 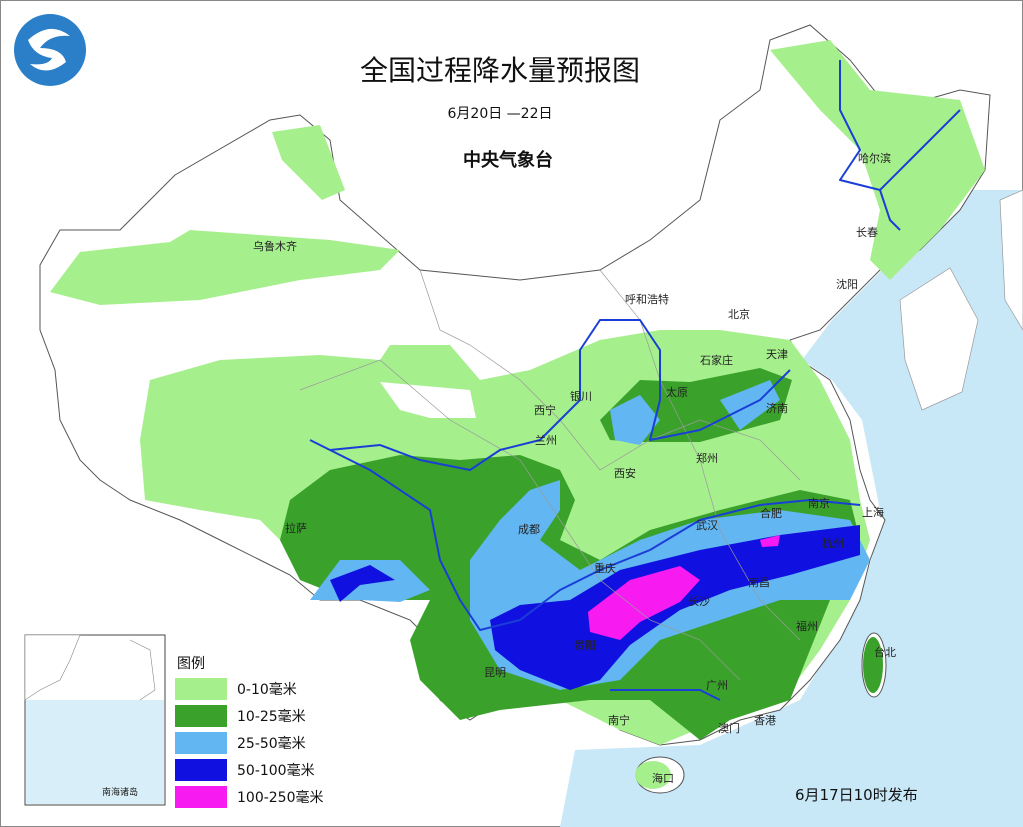 What do you see at coordinates (280, 797) in the screenshot?
I see `legend-label: 100-250毫米` at bounding box center [280, 797].